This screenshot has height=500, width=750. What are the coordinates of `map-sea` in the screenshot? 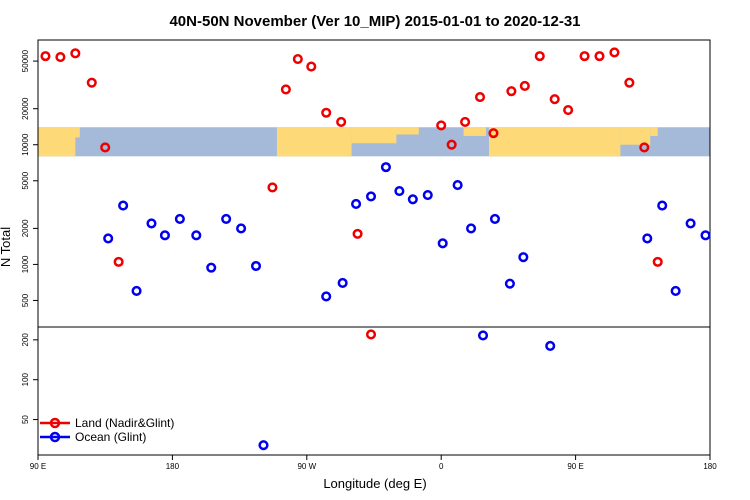 It's located at (441, 143).